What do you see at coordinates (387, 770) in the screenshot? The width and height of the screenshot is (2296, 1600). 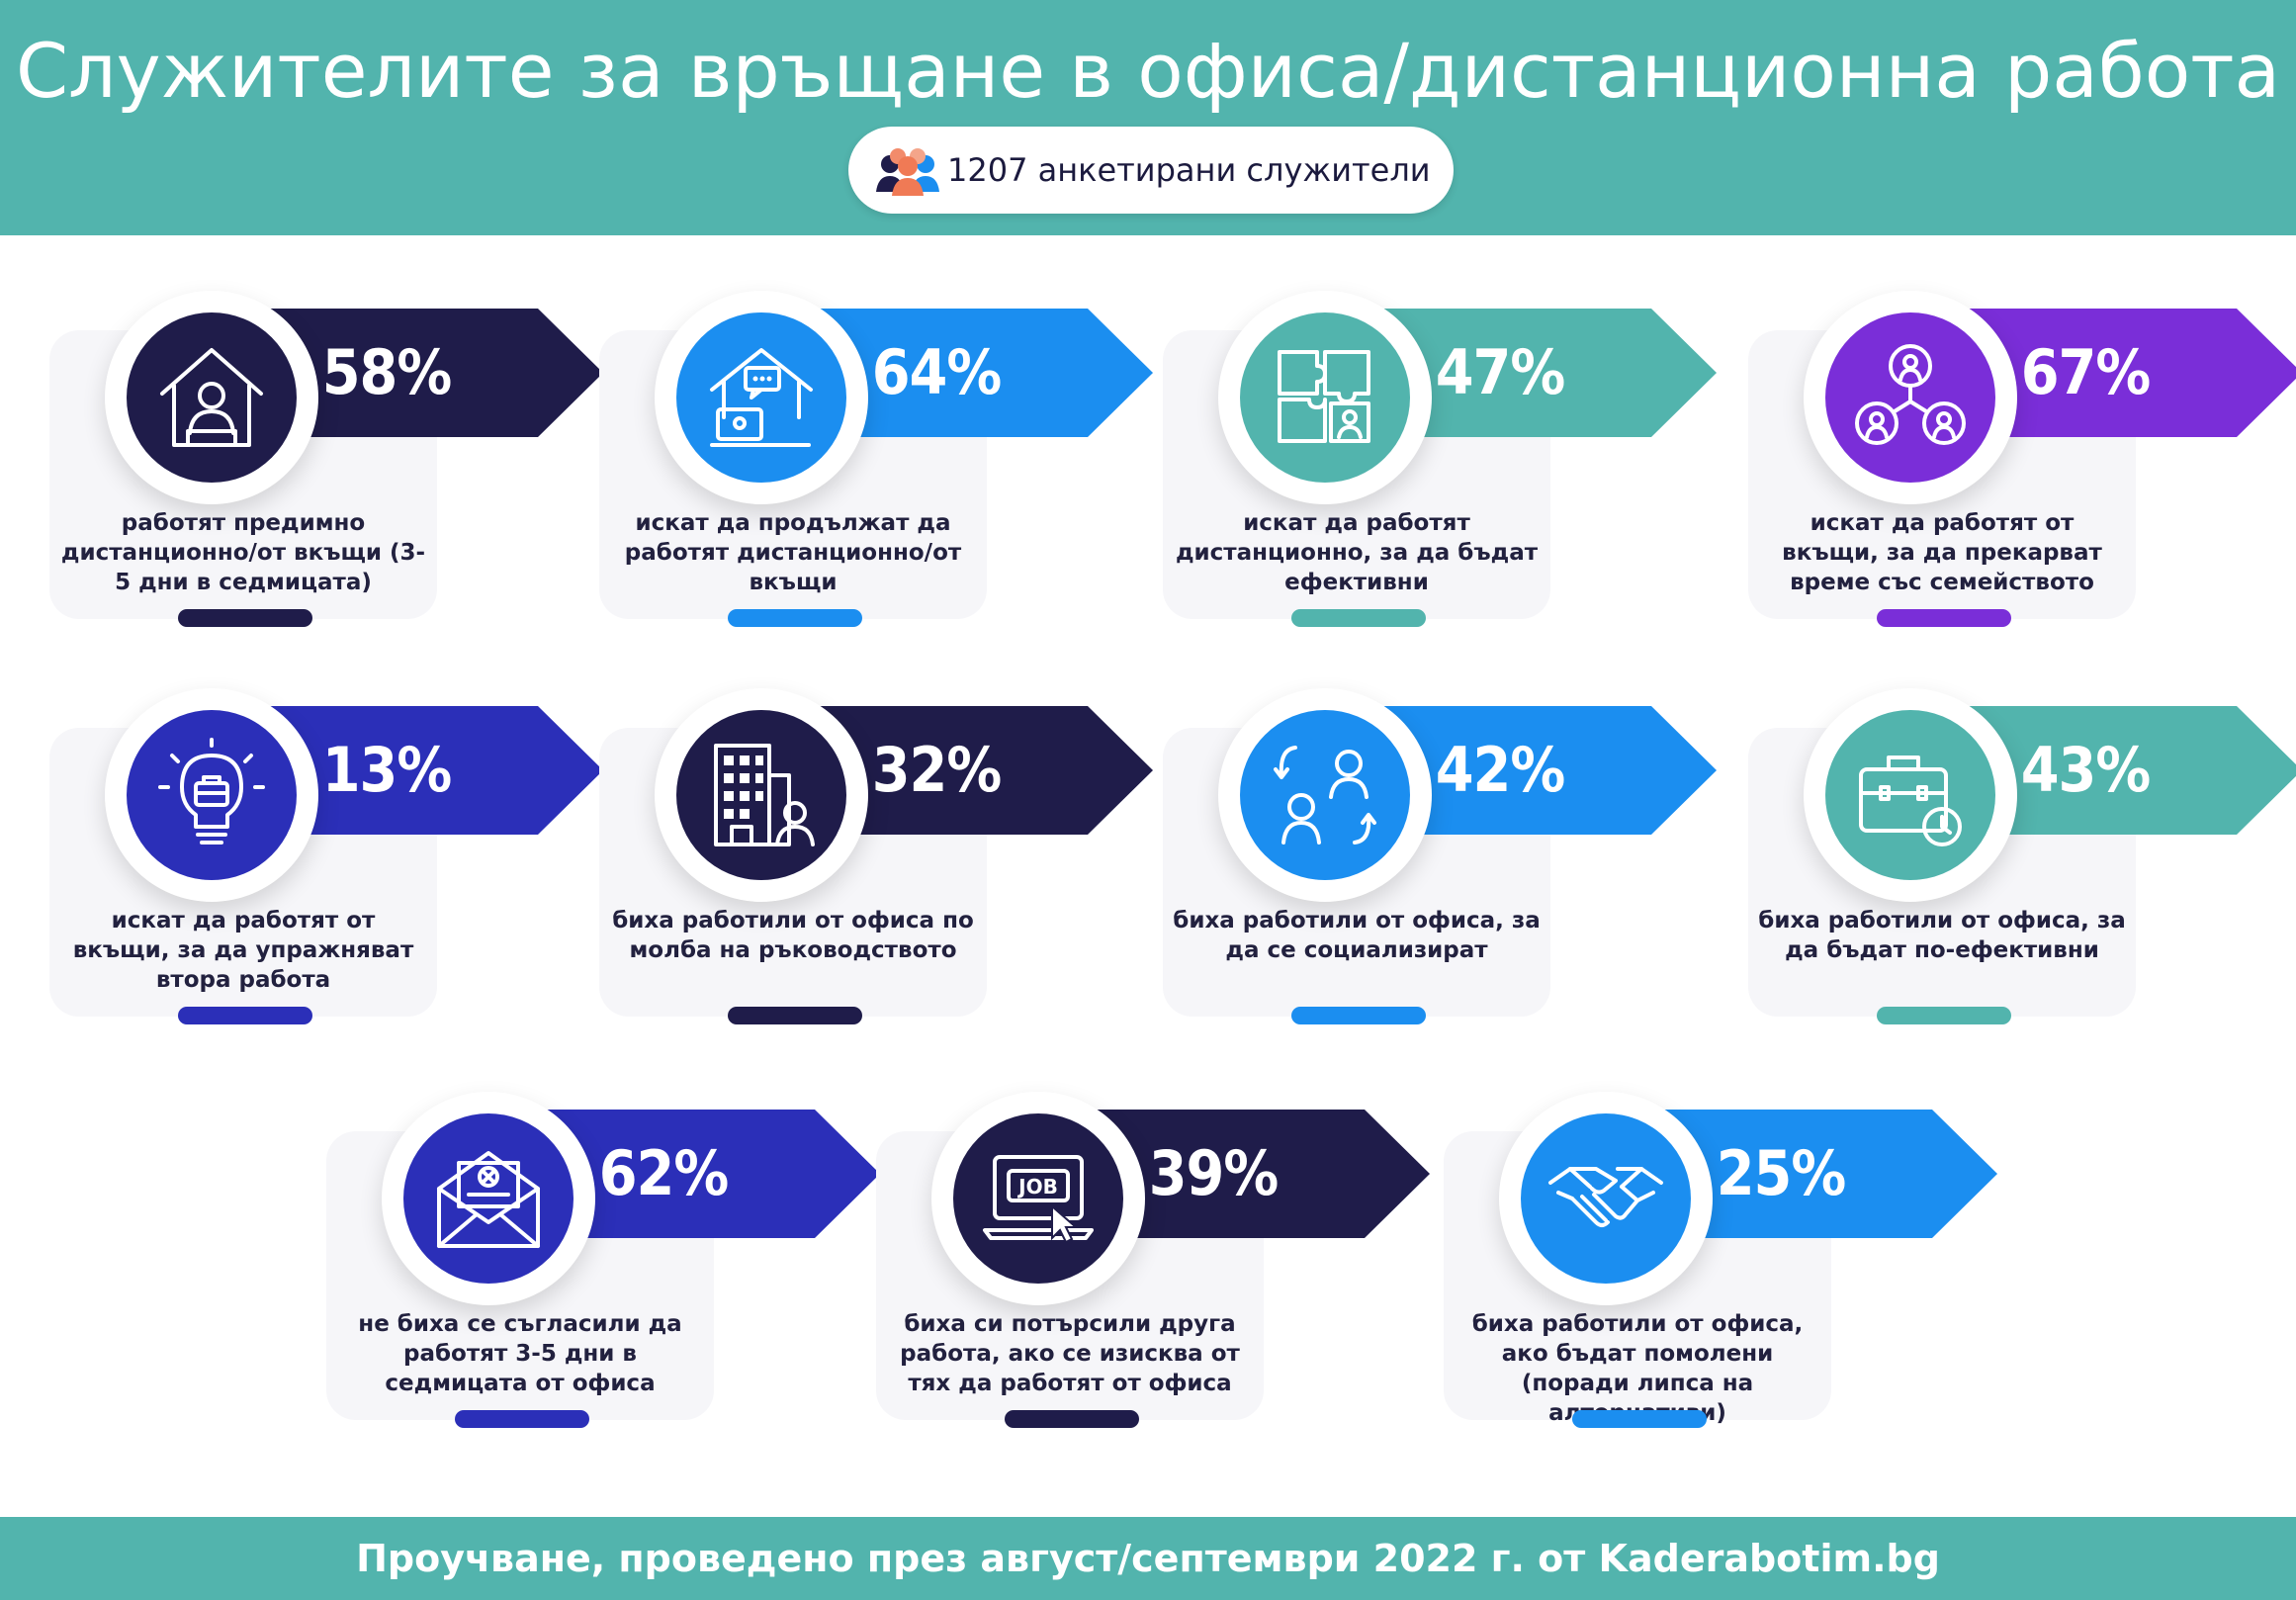 I see `stat-percent: 13%` at bounding box center [387, 770].